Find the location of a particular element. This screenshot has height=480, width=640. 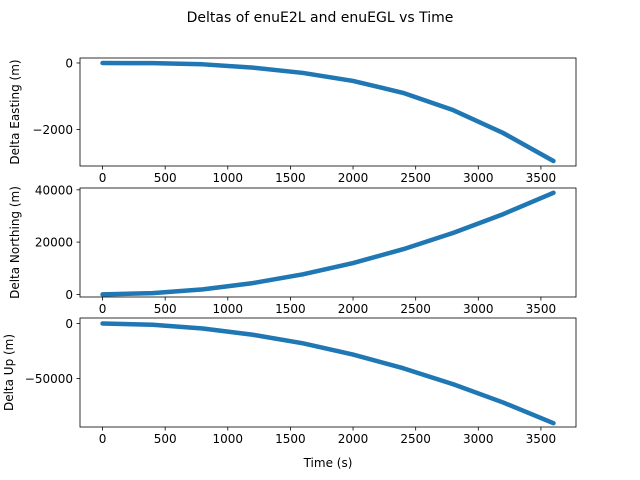

y-tick-label: 40000 is located at coordinates (54, 190).